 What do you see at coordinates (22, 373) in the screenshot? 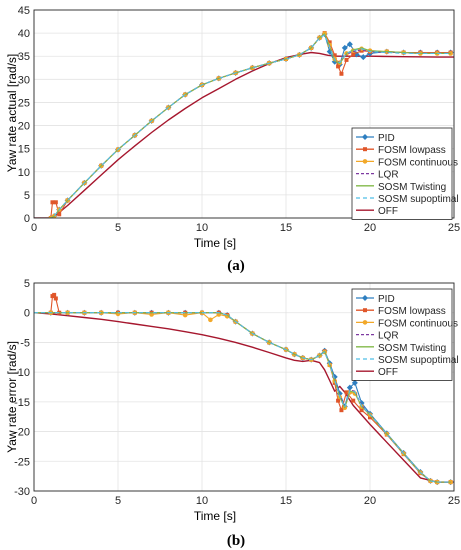
I see `y-tick-label: -10` at bounding box center [22, 373].